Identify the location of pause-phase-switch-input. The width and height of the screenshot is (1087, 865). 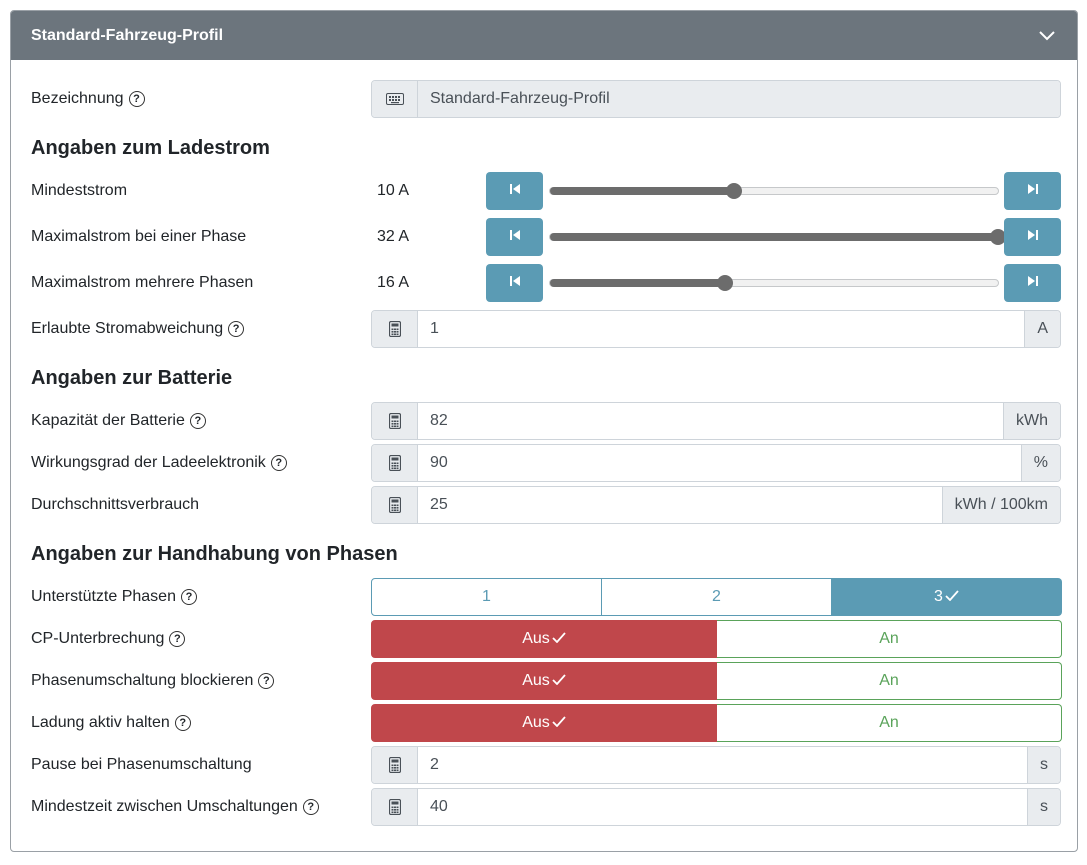
(722, 765).